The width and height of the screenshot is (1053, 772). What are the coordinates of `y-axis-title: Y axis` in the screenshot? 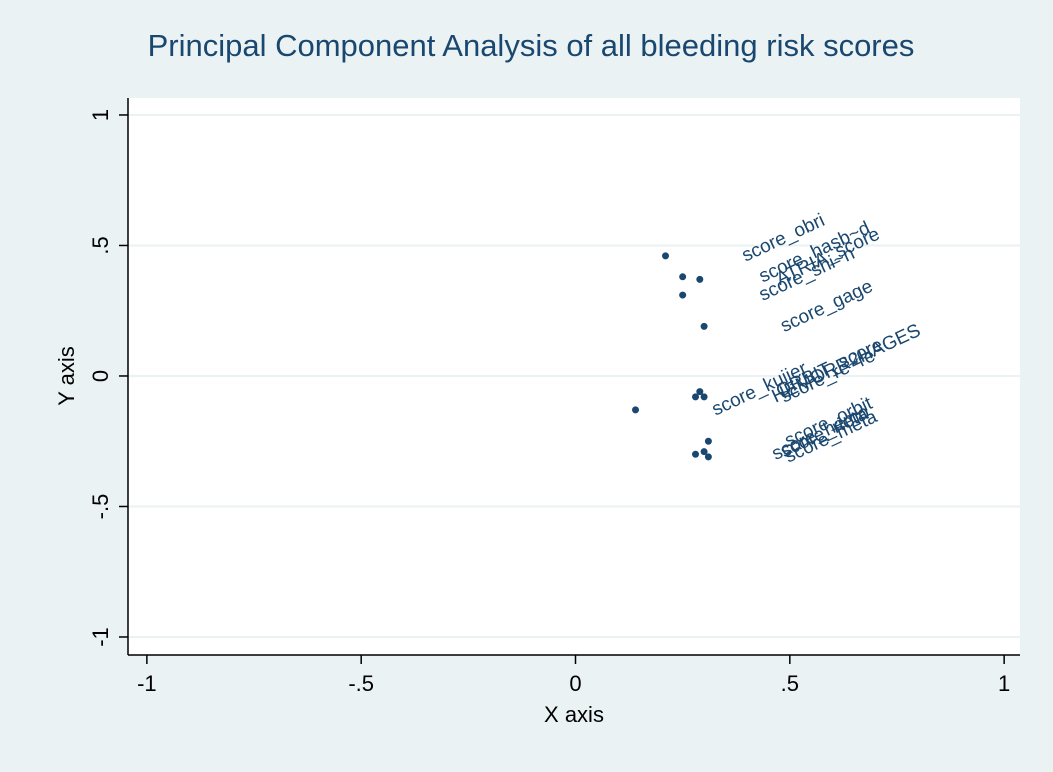 It's located at (66, 376).